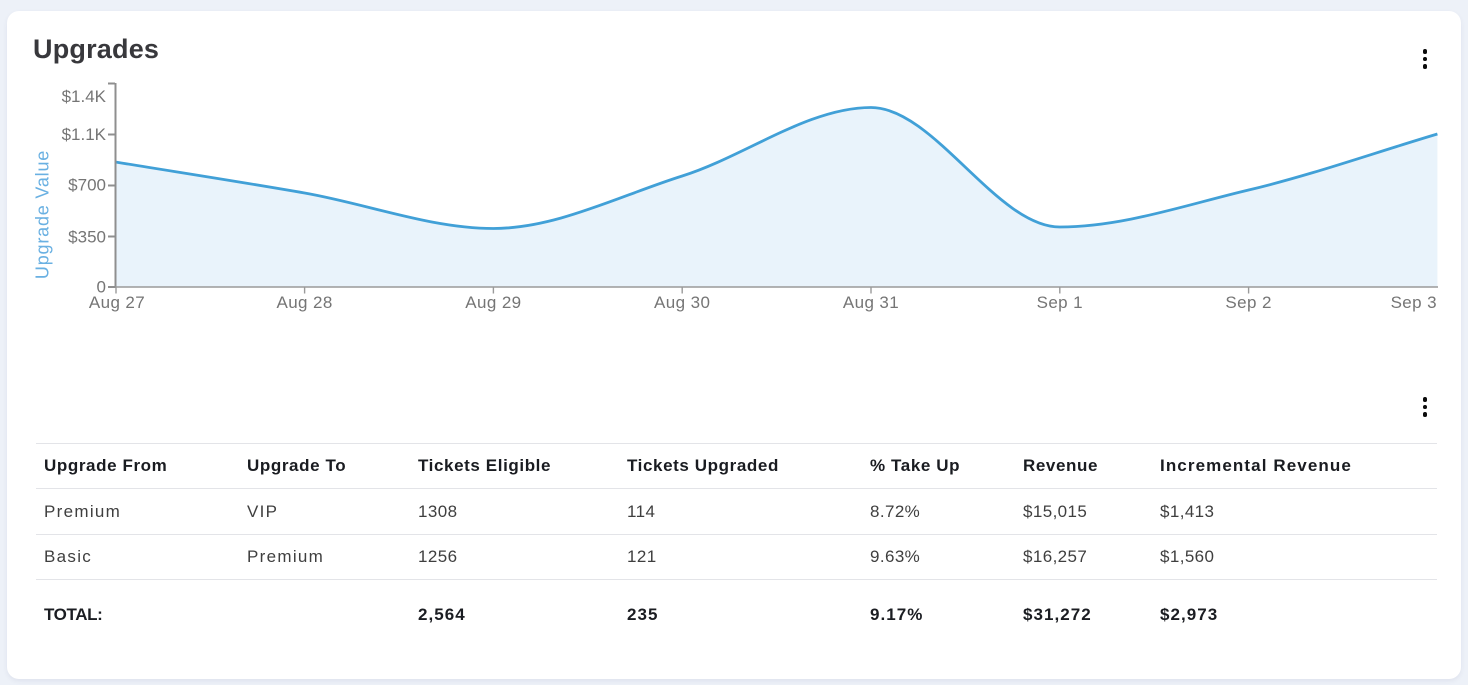  I want to click on svg-text: Aug 31, so click(871, 302).